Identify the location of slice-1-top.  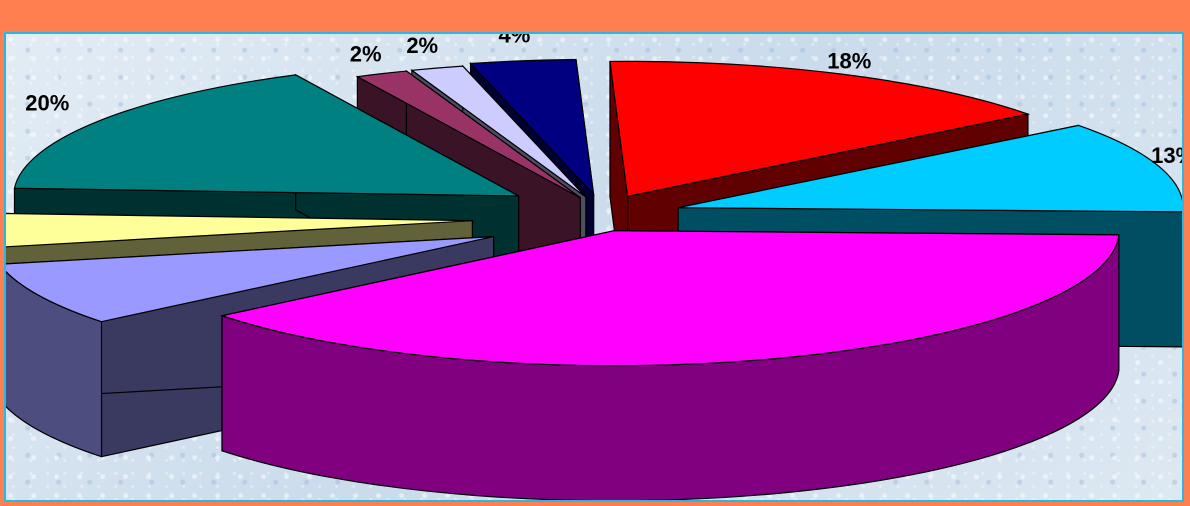
(820, 129).